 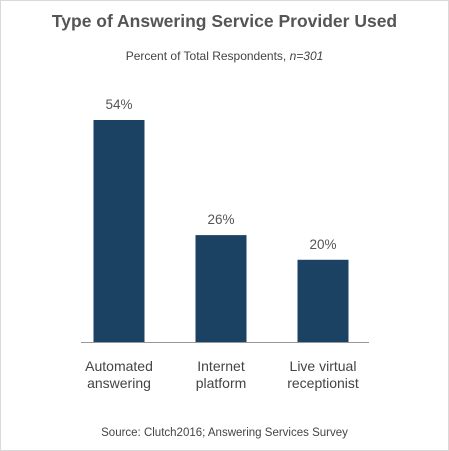 What do you see at coordinates (323, 366) in the screenshot?
I see `category-label-3-line-1: Live virtual` at bounding box center [323, 366].